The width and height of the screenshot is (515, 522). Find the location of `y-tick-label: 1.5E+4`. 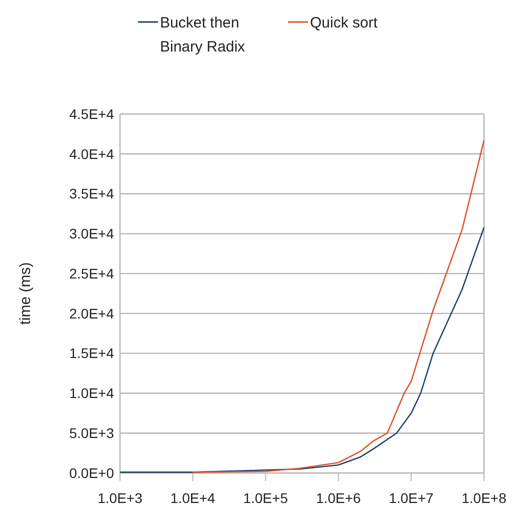

y-tick-label: 1.5E+4 is located at coordinates (91, 353).